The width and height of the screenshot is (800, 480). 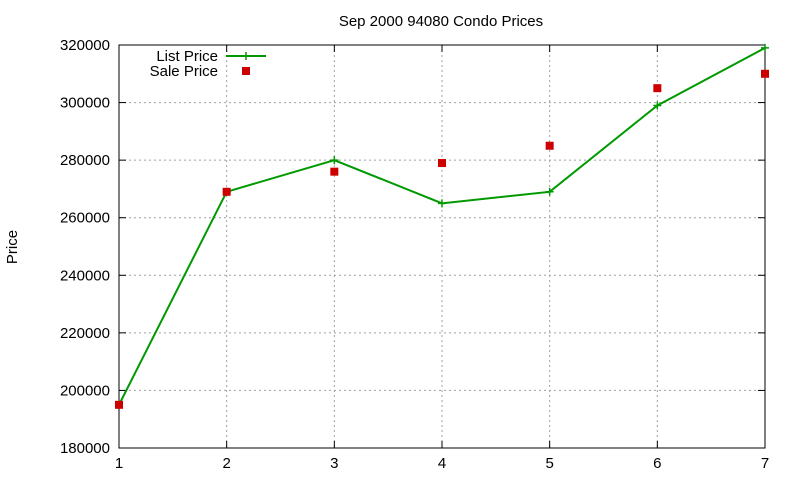 I want to click on legend-swatch-plus, so click(x=246, y=56).